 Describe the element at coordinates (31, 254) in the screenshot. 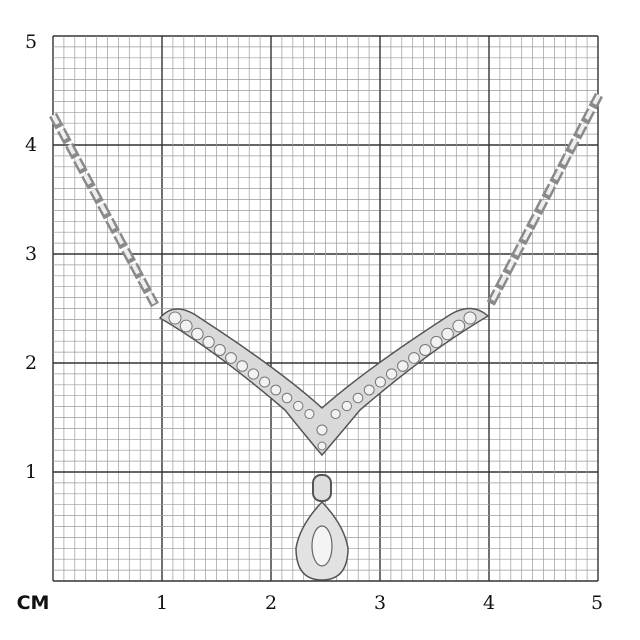

I see `y-tick-label: 3` at that location.